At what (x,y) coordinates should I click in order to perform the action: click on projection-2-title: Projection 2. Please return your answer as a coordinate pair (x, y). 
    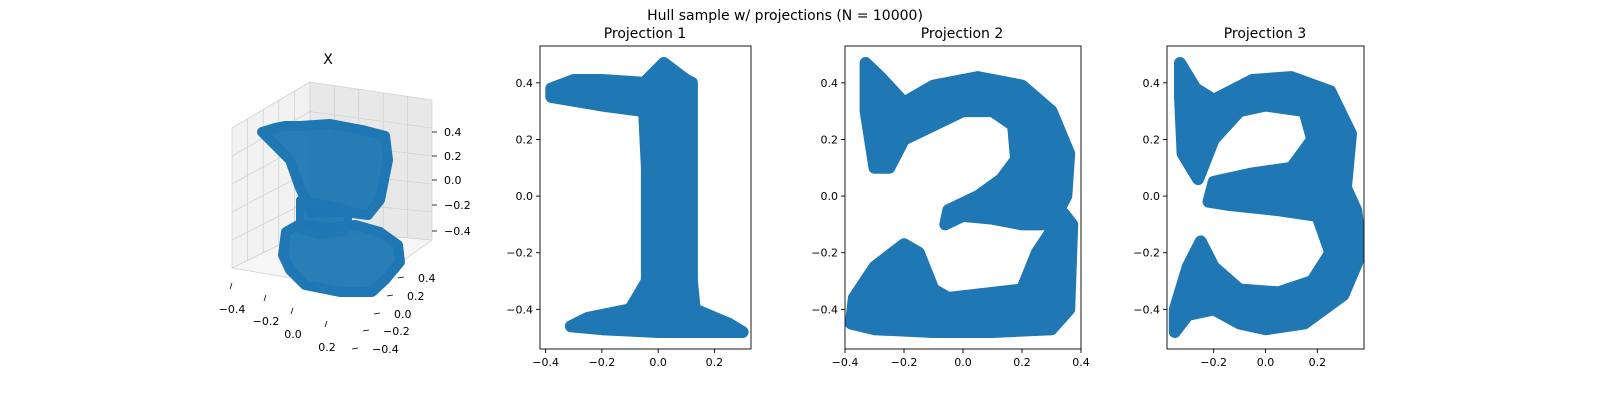
    Looking at the image, I should click on (962, 34).